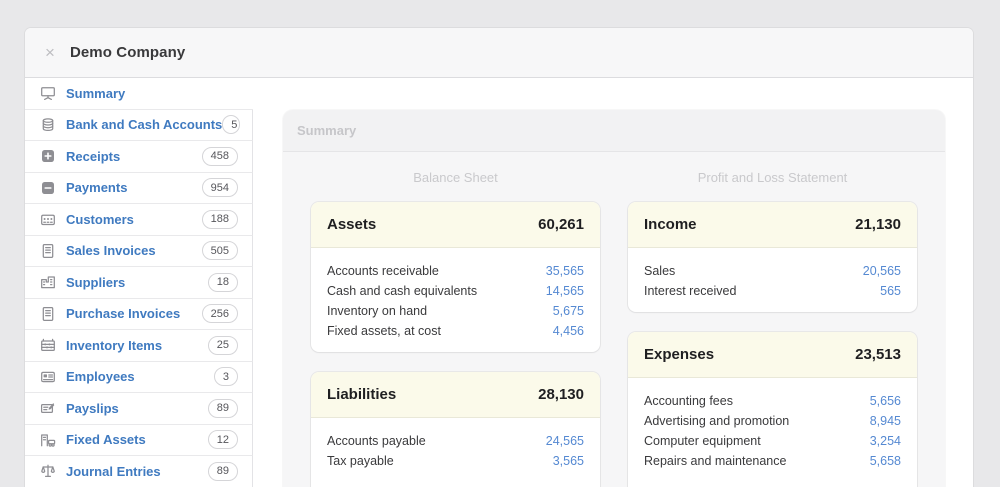 Image resolution: width=1000 pixels, height=487 pixels. I want to click on sidebar-item-bank-and-cash-accounts: Bank and Cash Accounts 5, so click(139, 125).